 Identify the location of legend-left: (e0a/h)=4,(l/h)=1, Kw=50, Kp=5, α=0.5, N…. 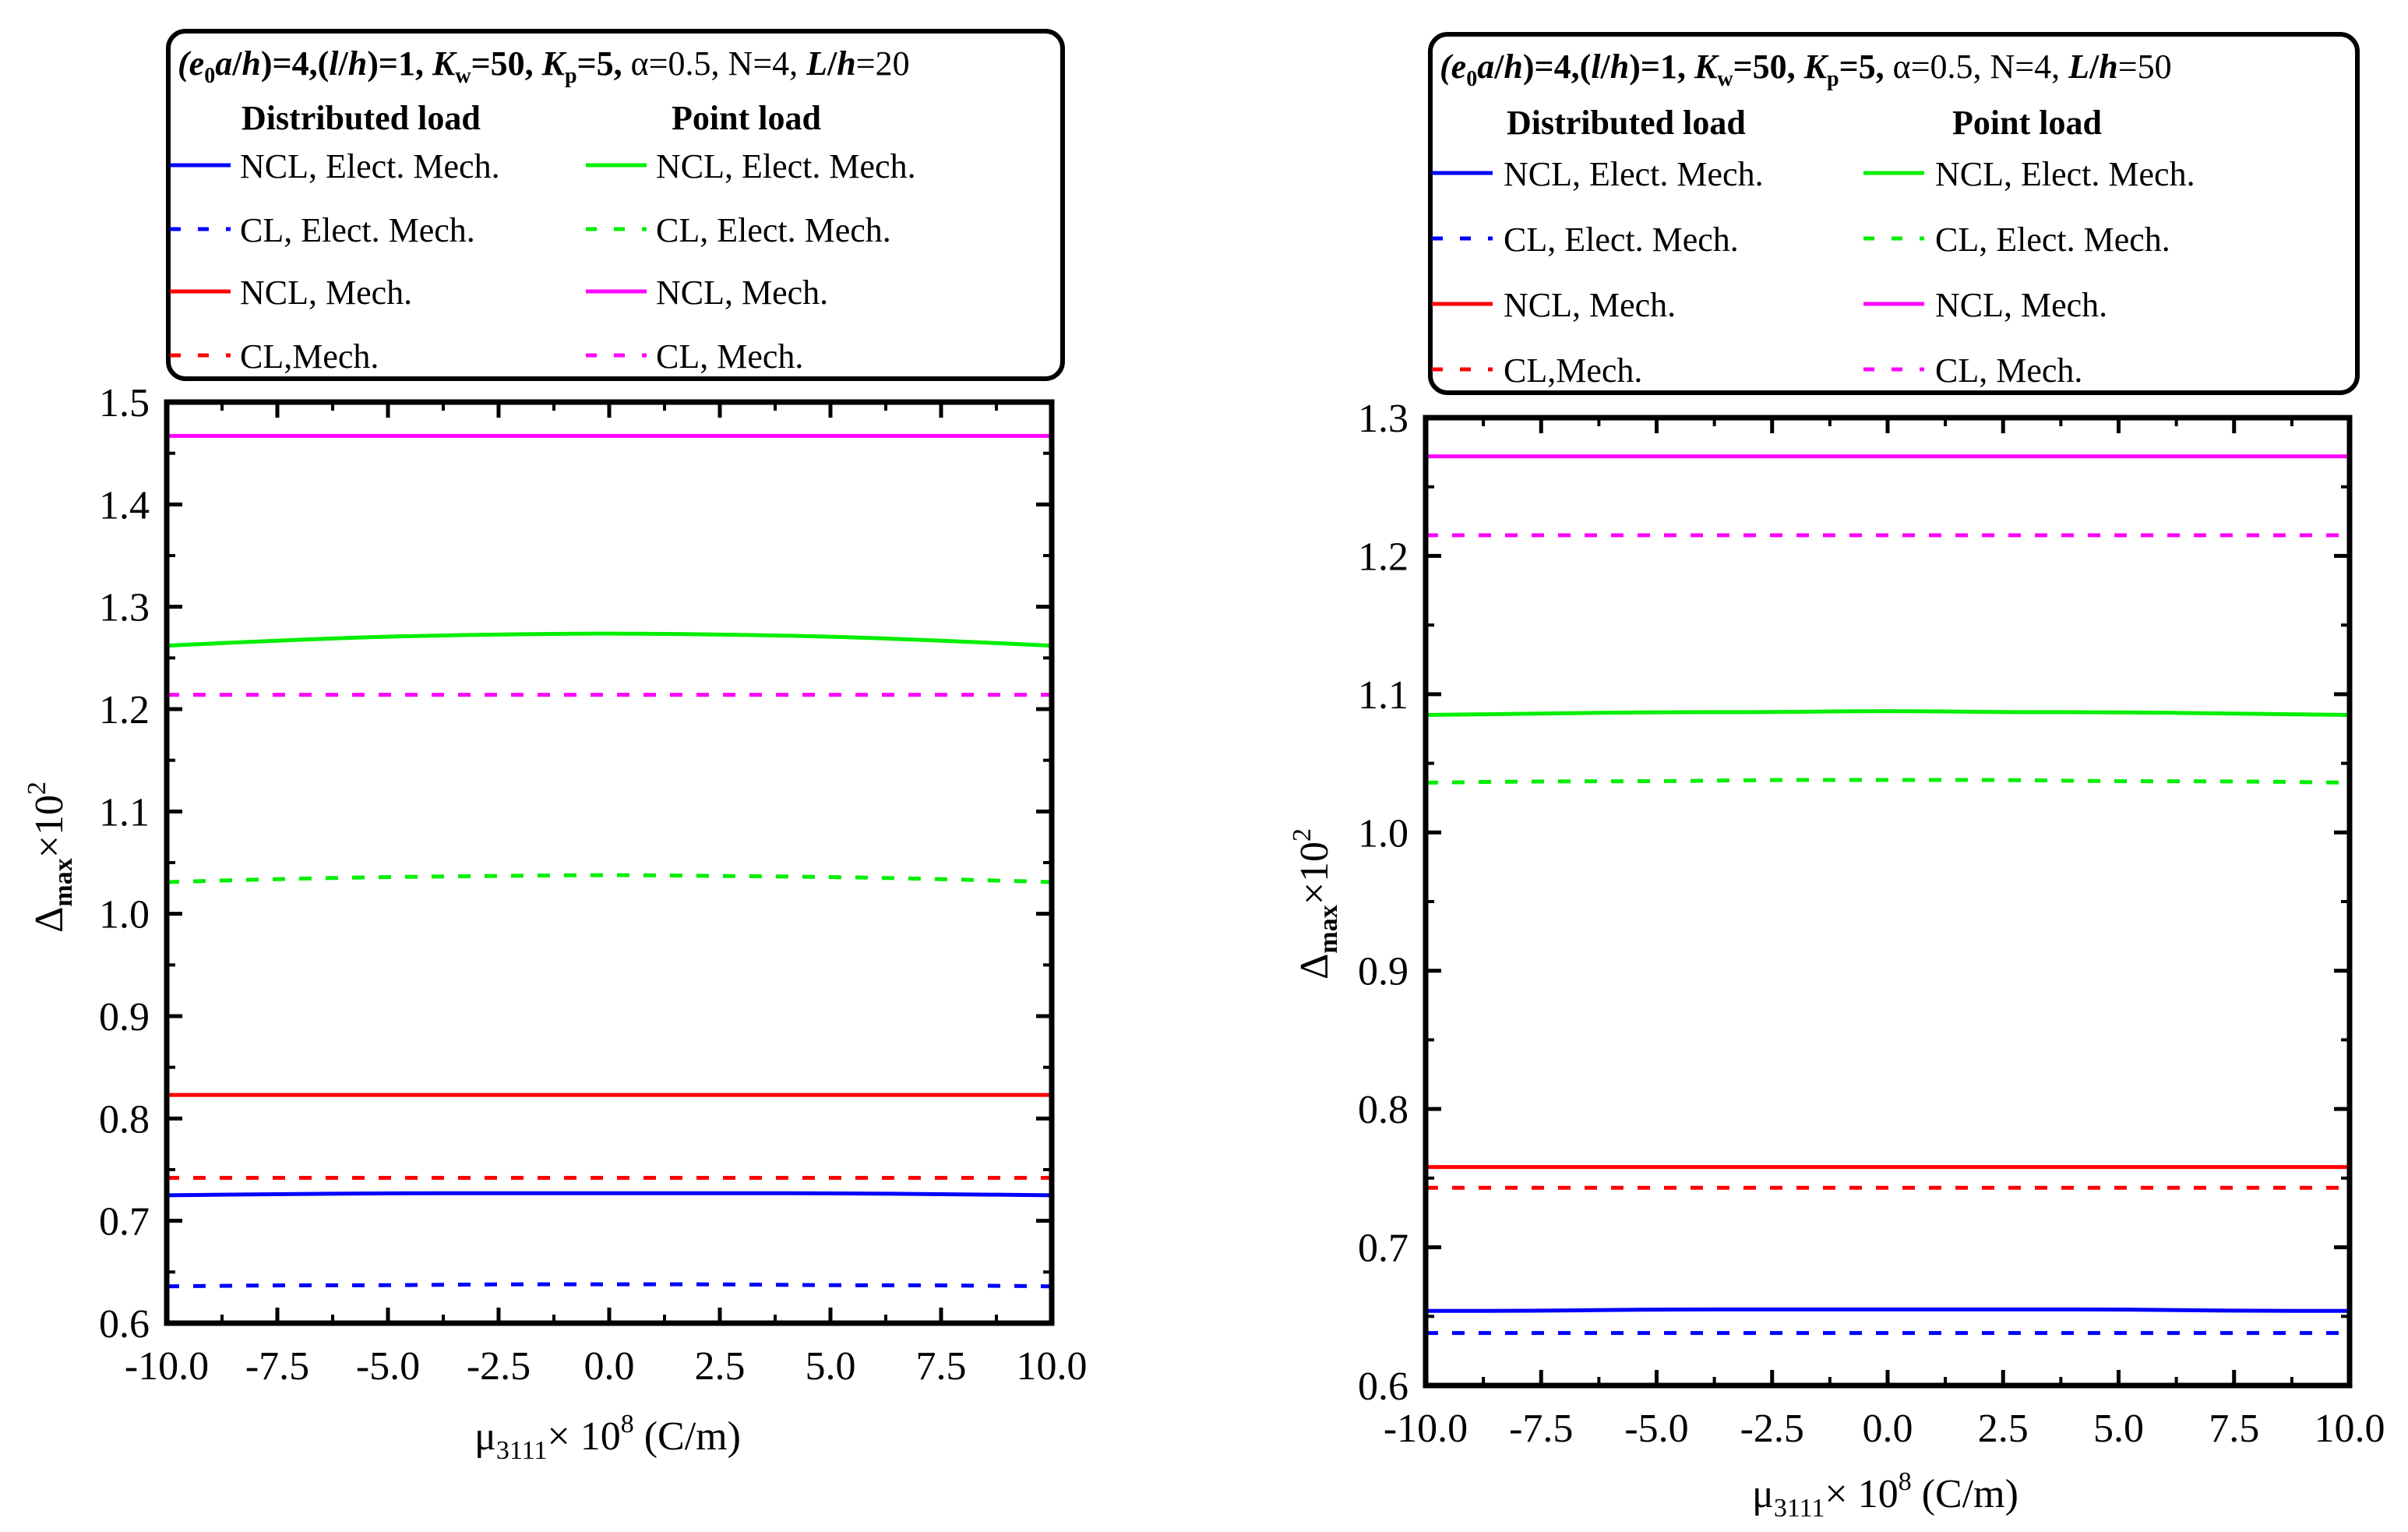
(615, 205).